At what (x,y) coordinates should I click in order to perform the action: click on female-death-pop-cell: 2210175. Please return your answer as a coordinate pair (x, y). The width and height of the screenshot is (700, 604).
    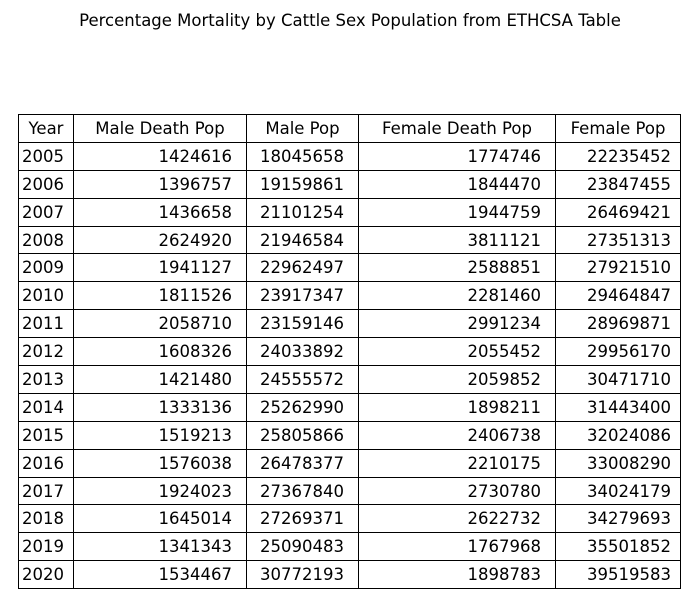
    Looking at the image, I should click on (457, 463).